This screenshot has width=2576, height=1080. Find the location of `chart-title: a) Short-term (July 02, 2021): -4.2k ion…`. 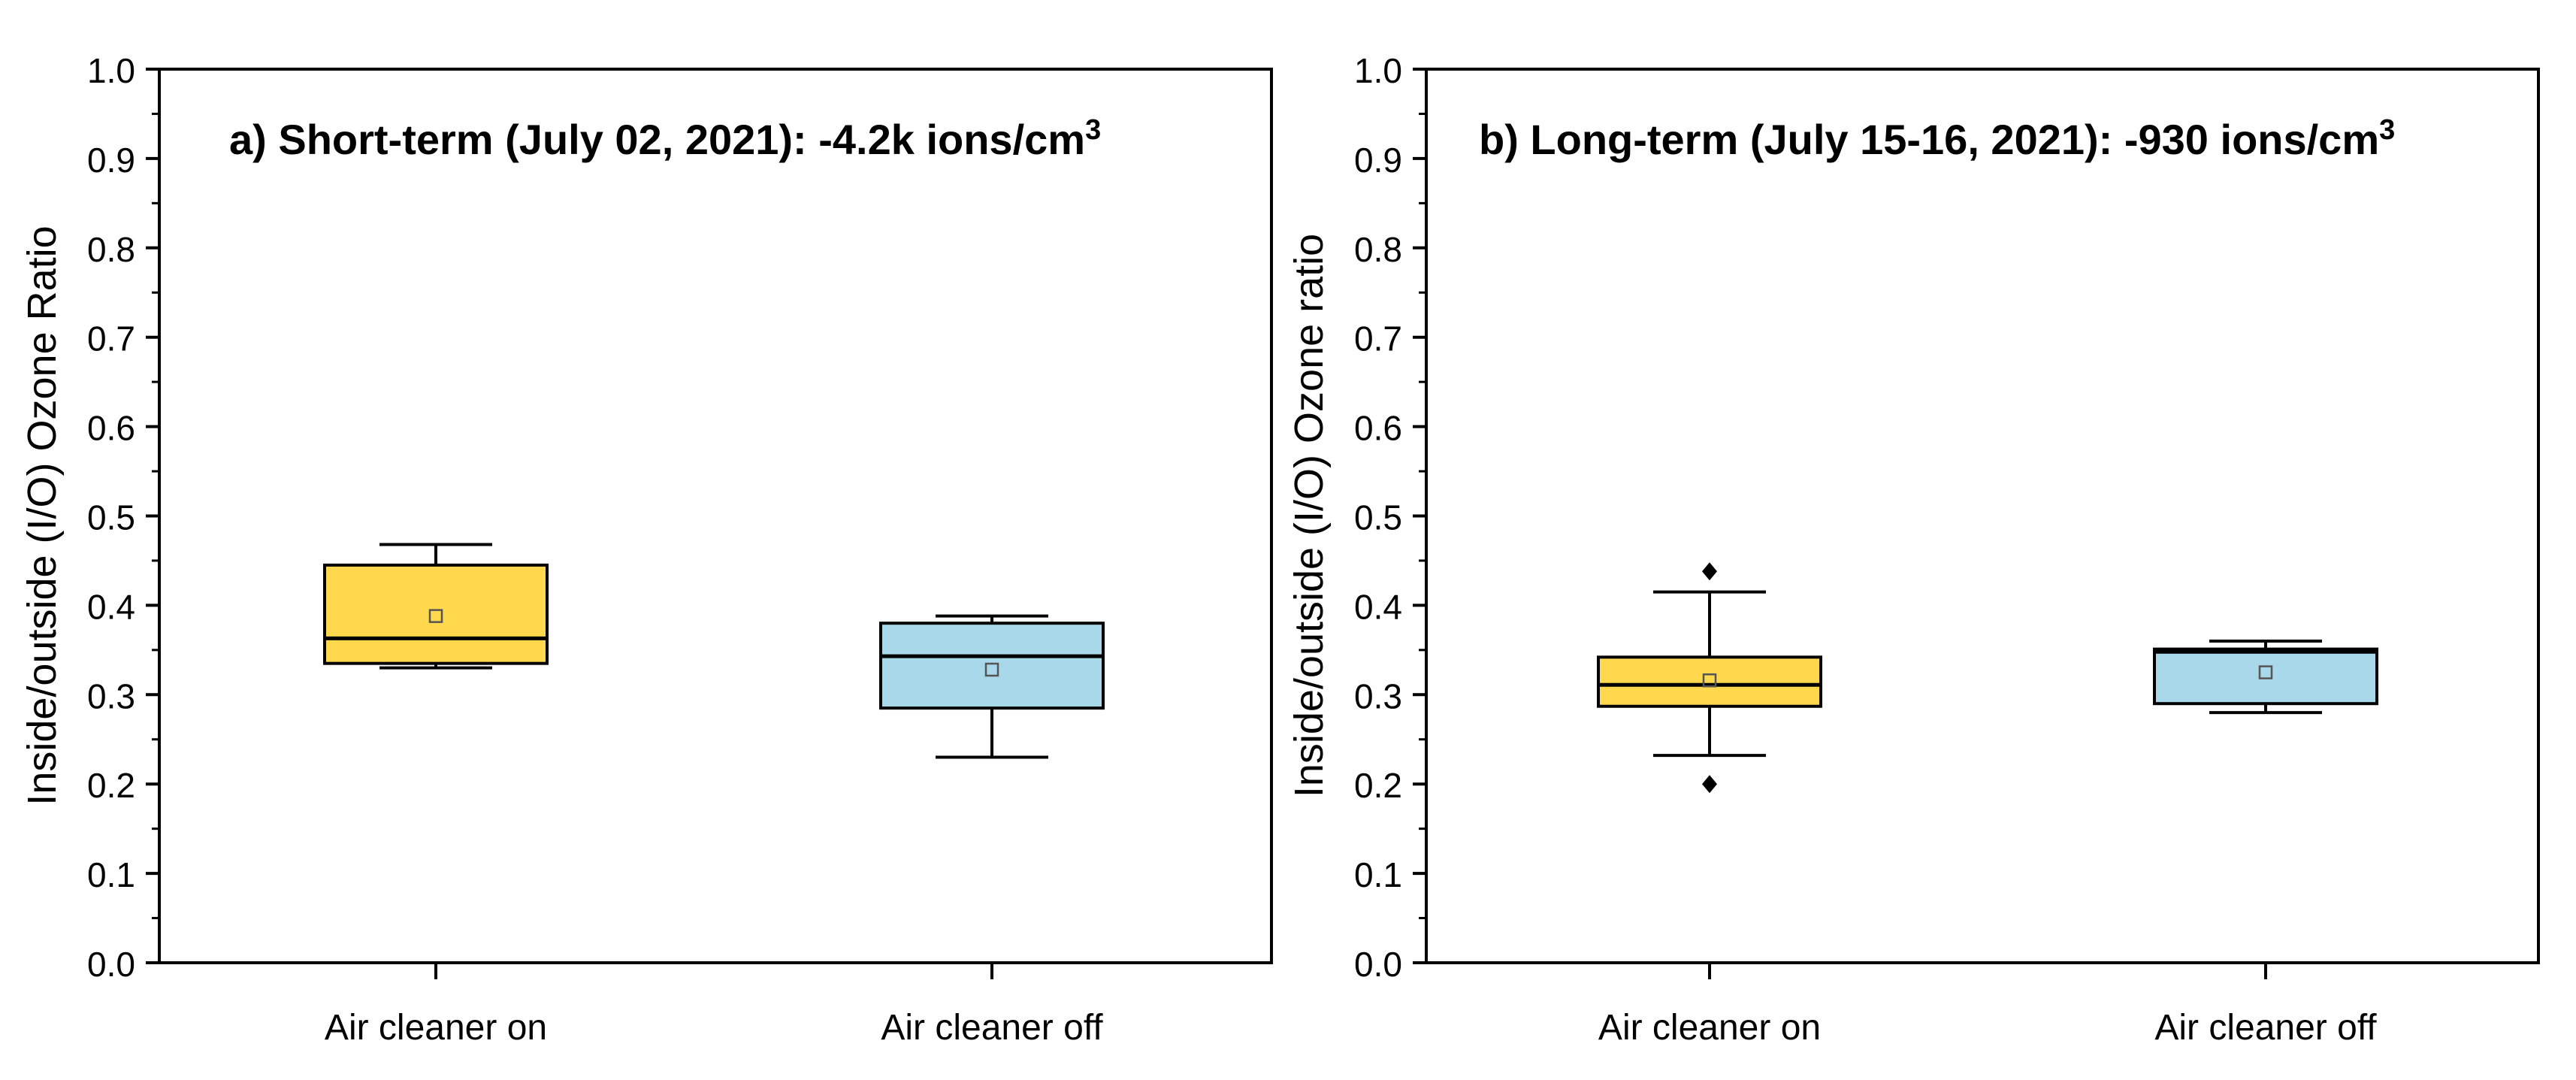

chart-title: a) Short-term (July 02, 2021): -4.2k ion… is located at coordinates (665, 138).